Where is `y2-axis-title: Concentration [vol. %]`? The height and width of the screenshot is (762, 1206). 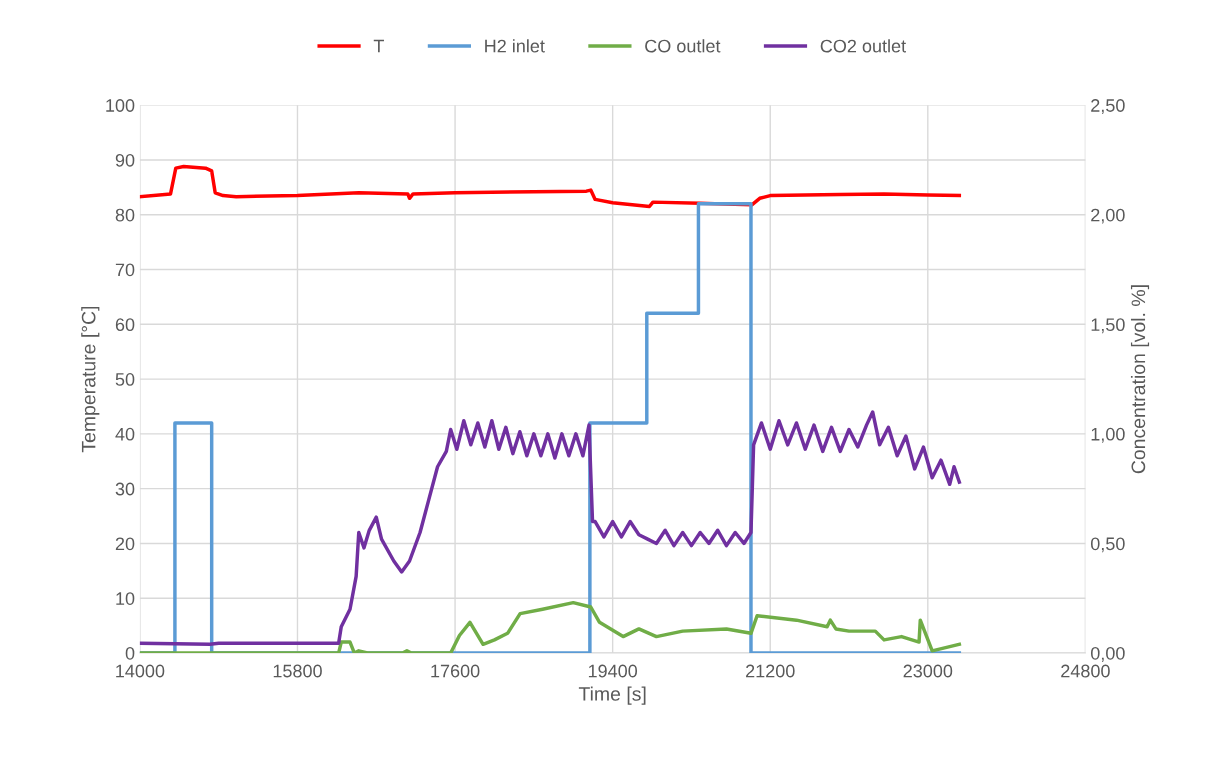
y2-axis-title: Concentration [vol. %] is located at coordinates (1140, 379).